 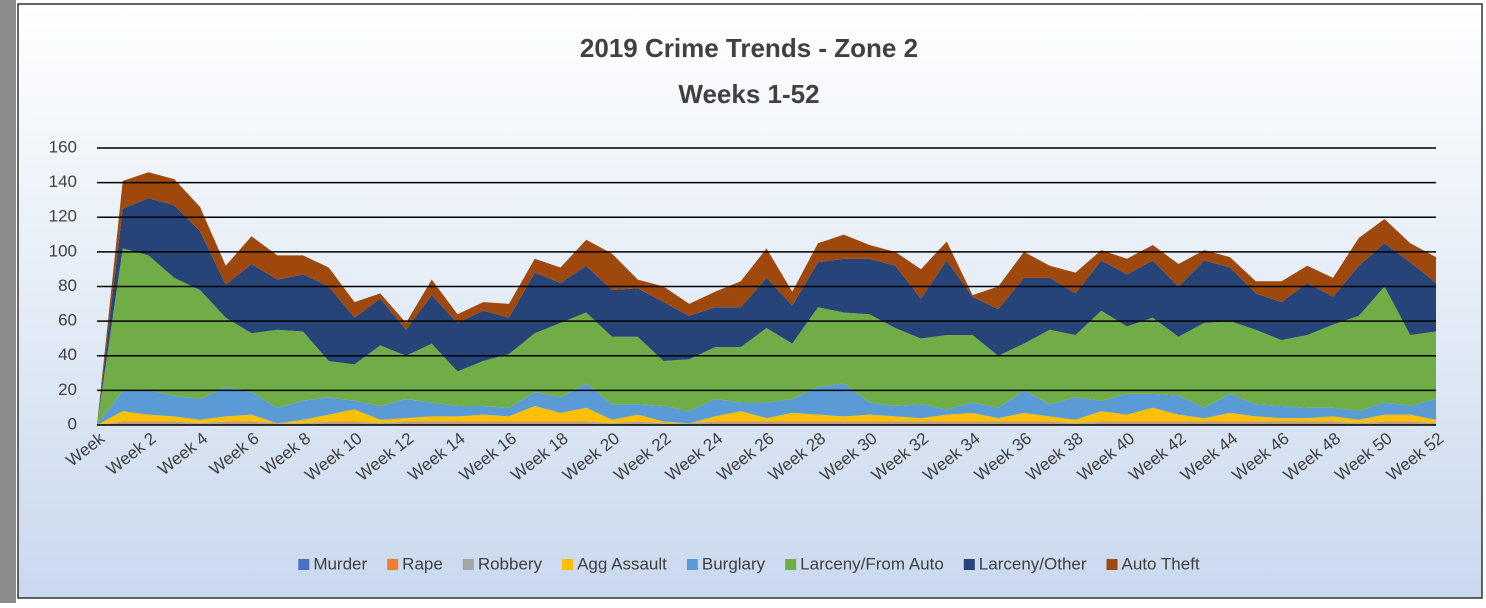 What do you see at coordinates (67, 285) in the screenshot?
I see `y-tick-label: 80` at bounding box center [67, 285].